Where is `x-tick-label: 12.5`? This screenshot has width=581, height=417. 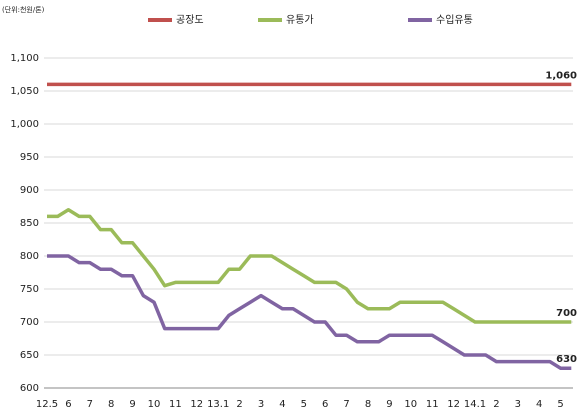 x-tick-label: 12.5 is located at coordinates (47, 404).